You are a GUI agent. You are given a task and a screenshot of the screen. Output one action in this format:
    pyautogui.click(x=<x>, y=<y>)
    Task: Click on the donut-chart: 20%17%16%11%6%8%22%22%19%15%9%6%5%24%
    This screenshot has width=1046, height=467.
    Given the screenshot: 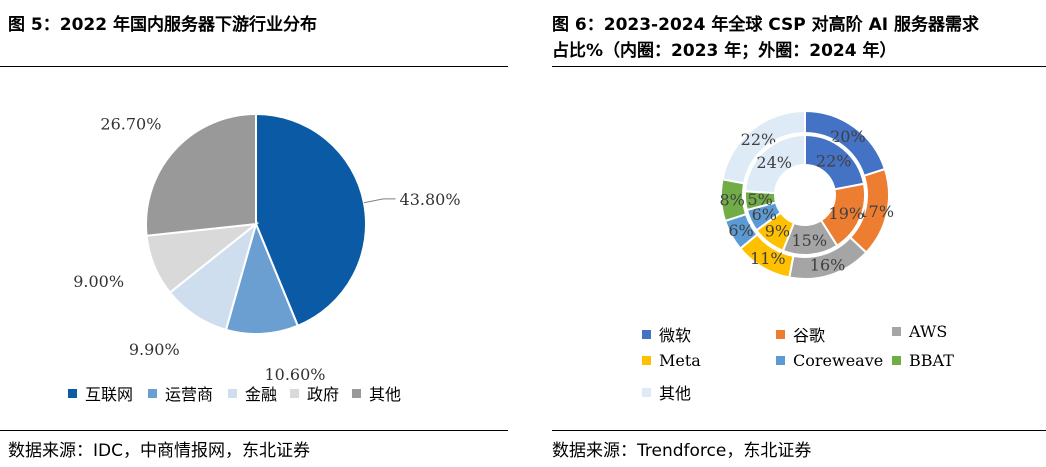 What is the action you would take?
    pyautogui.click(x=806, y=194)
    